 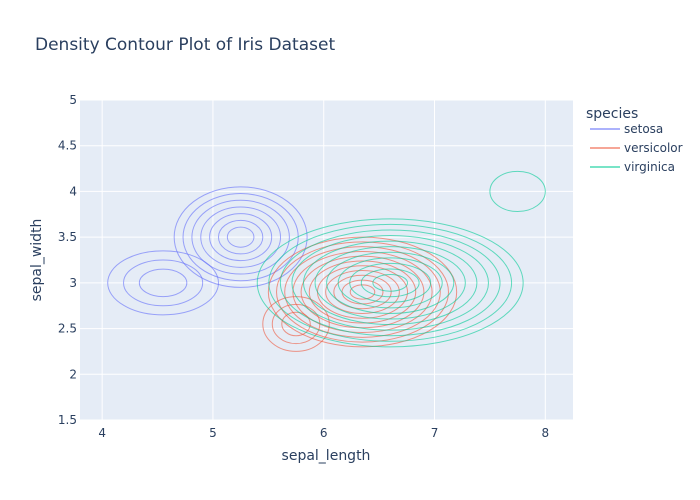 What do you see at coordinates (634, 140) in the screenshot?
I see `legend: species setosa versicolor virginica` at bounding box center [634, 140].